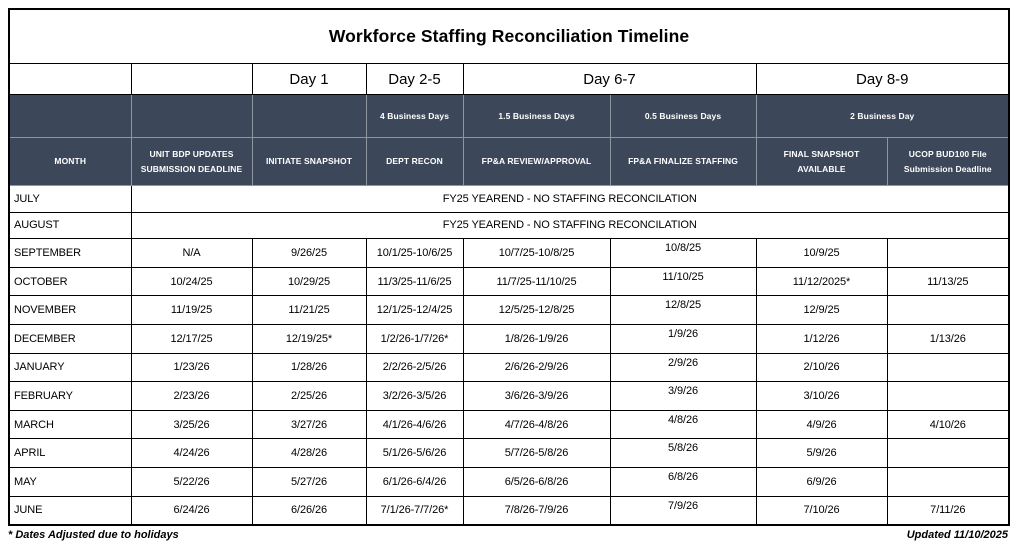 The width and height of the screenshot is (1016, 541). I want to click on table-cell: 2/10/26, so click(821, 367).